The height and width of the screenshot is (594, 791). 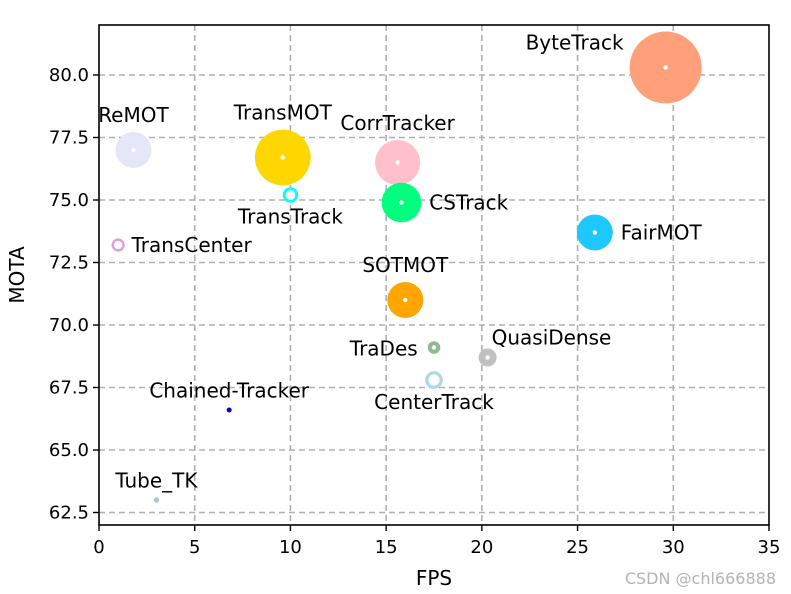 What do you see at coordinates (481, 547) in the screenshot?
I see `x-tick-label: 20` at bounding box center [481, 547].